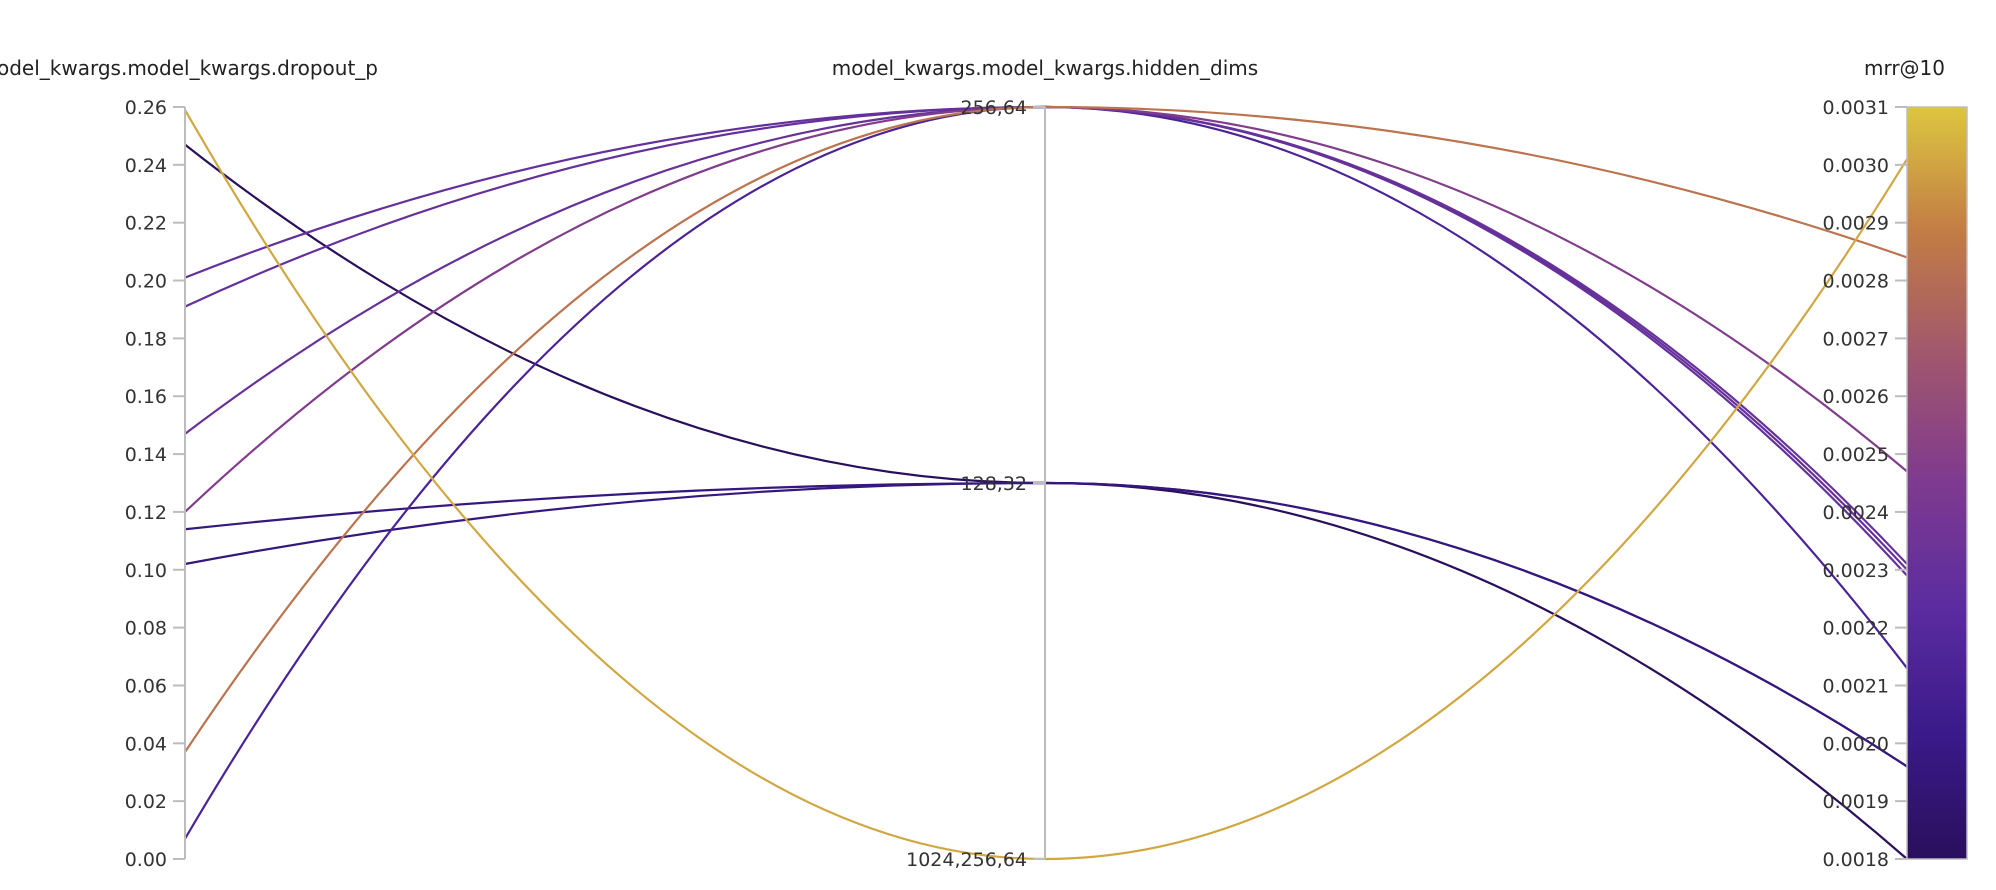  What do you see at coordinates (146, 802) in the screenshot?
I see `tick-label: 0.02` at bounding box center [146, 802].